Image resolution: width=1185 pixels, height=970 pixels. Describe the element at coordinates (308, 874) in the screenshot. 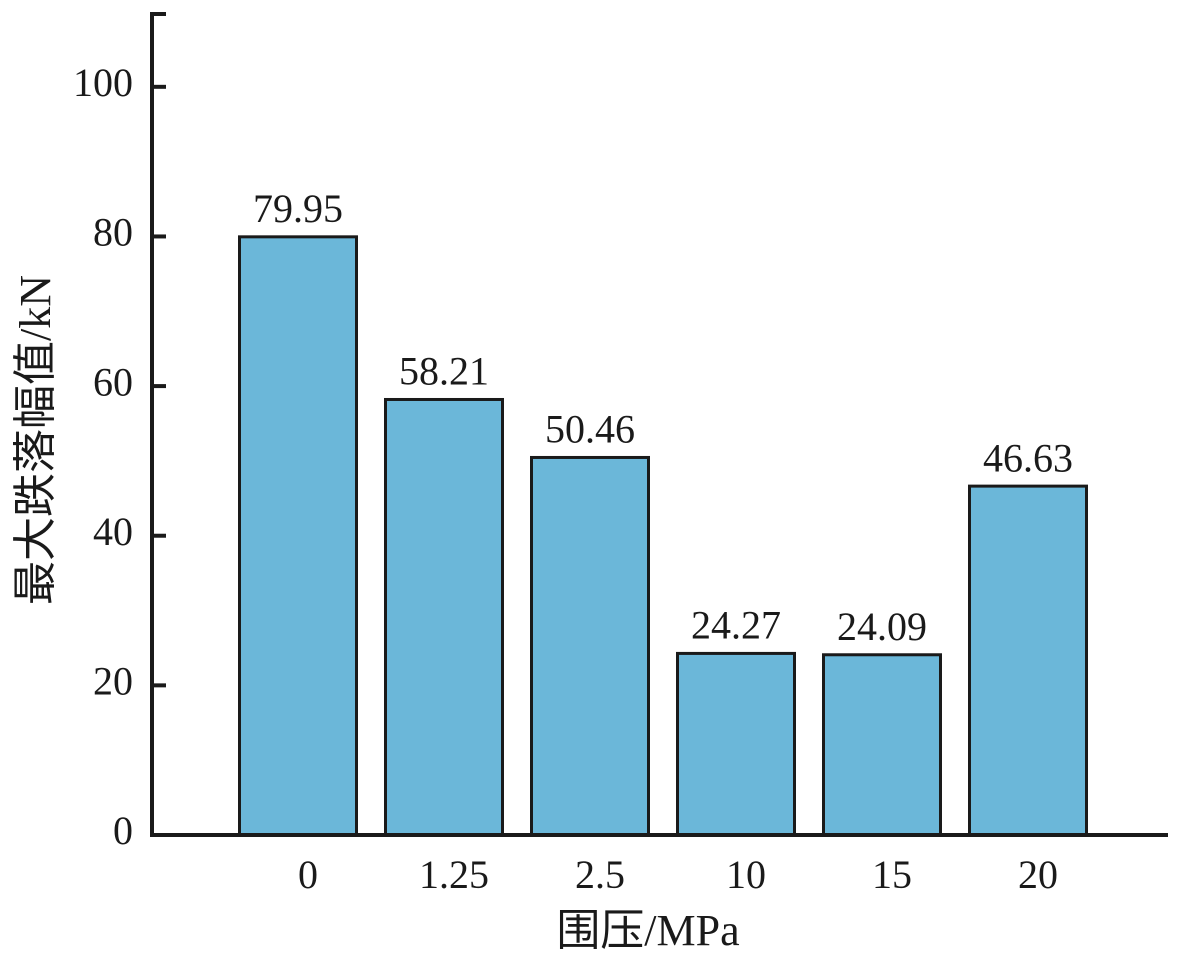

I see `x-tick-label: 0` at that location.